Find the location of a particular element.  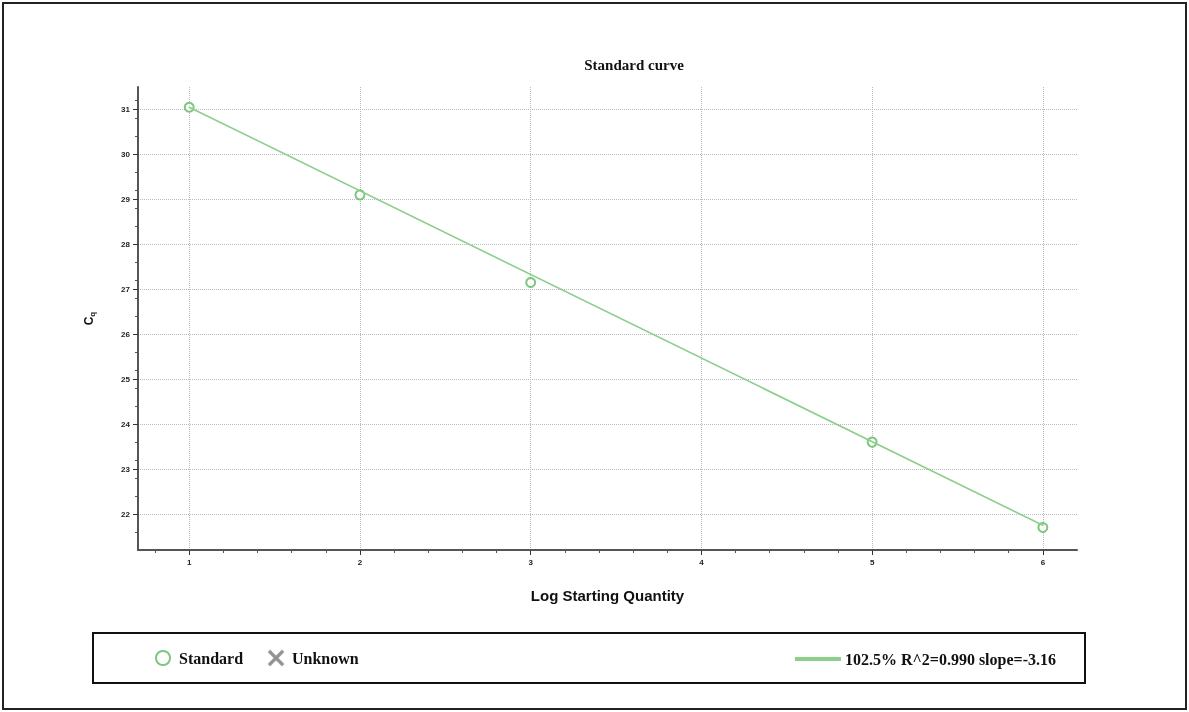

y-tick-label: 25 is located at coordinates (126, 379).